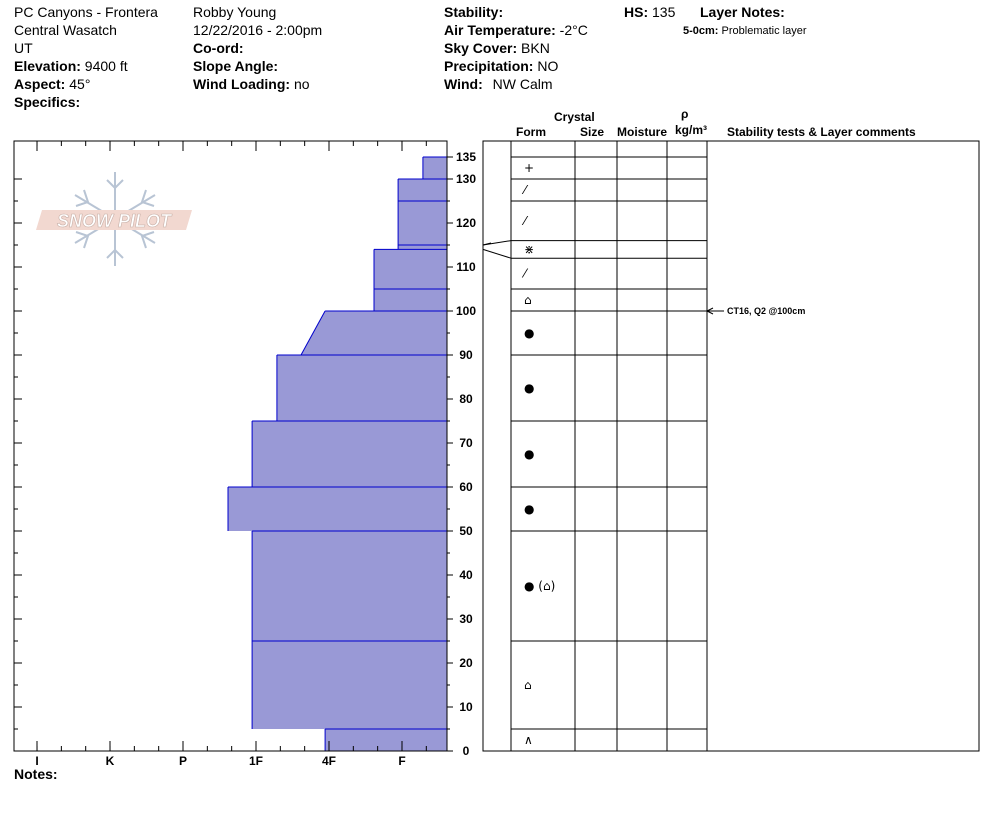  I want to click on wind: Wind: NW Calm, so click(498, 84).